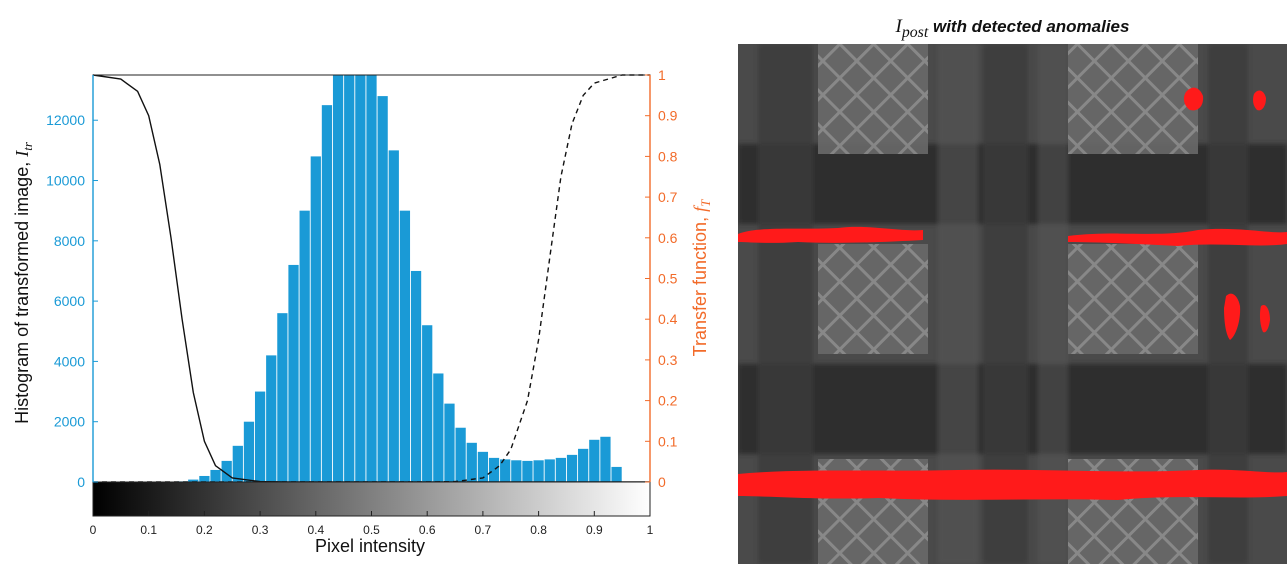  I want to click on title-math: Ipost, so click(912, 28).